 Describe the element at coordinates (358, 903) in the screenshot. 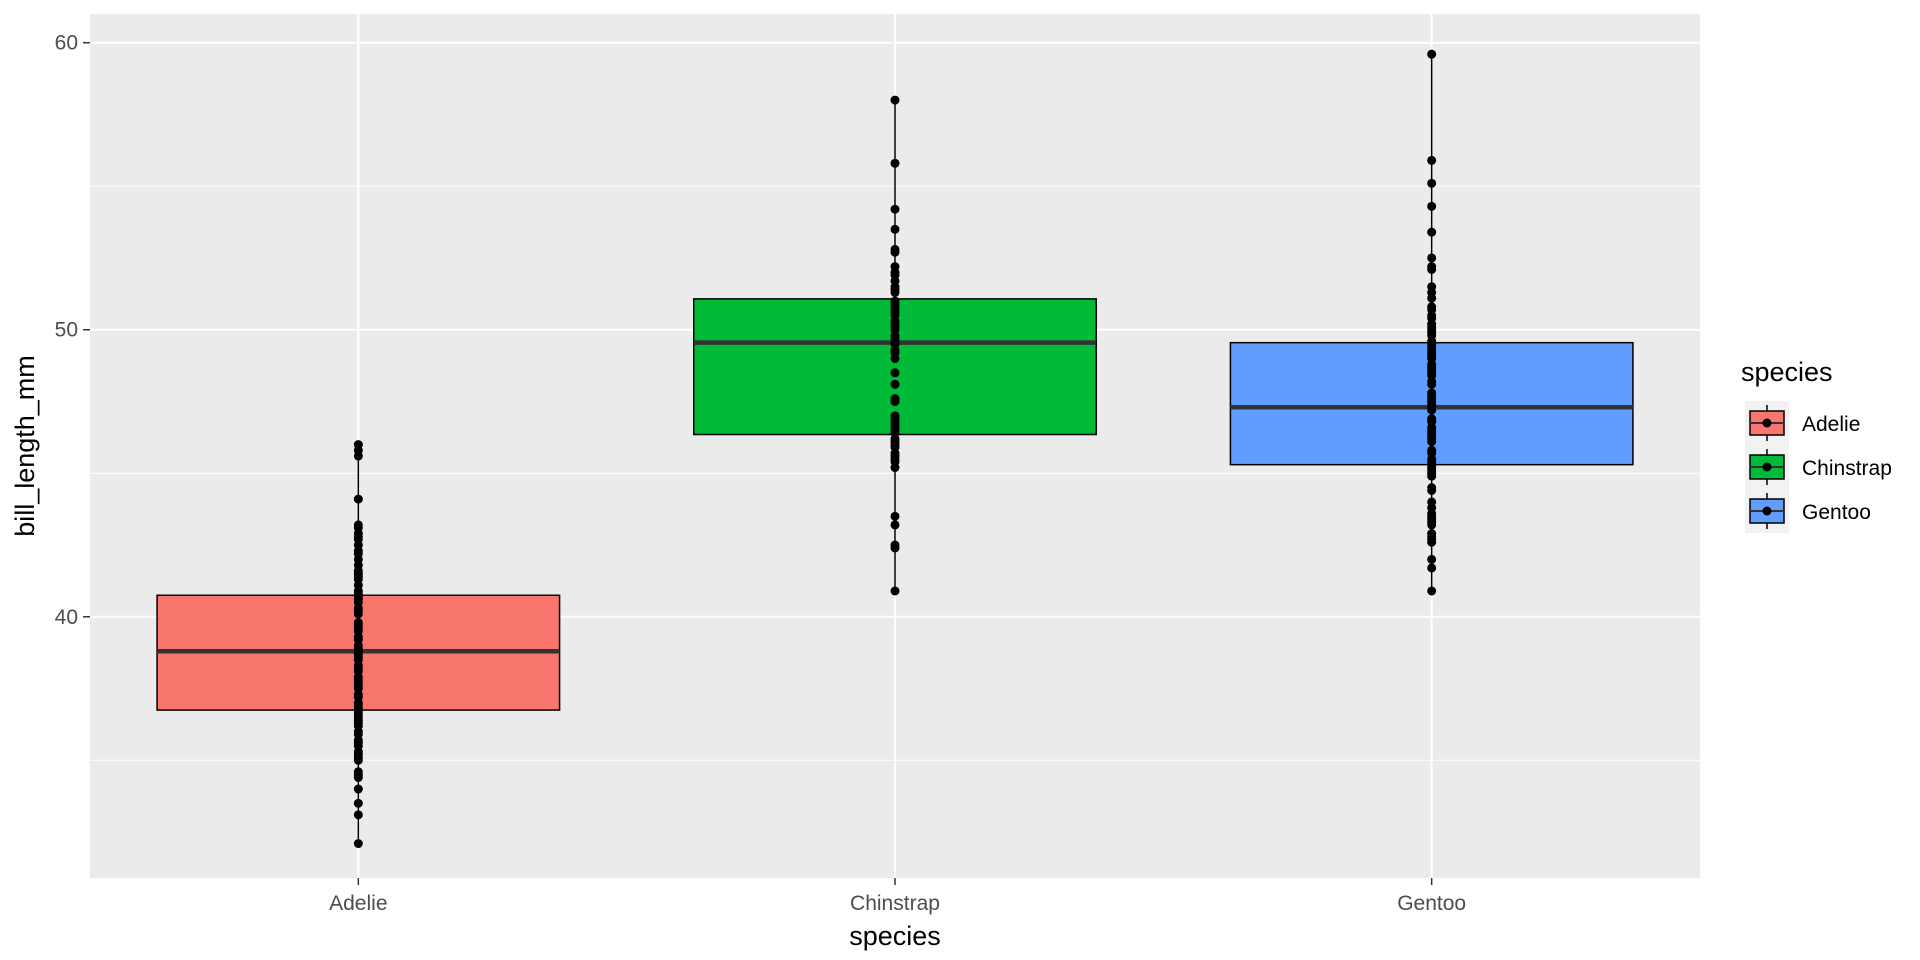

I see `x-tick-label: Adelie` at that location.